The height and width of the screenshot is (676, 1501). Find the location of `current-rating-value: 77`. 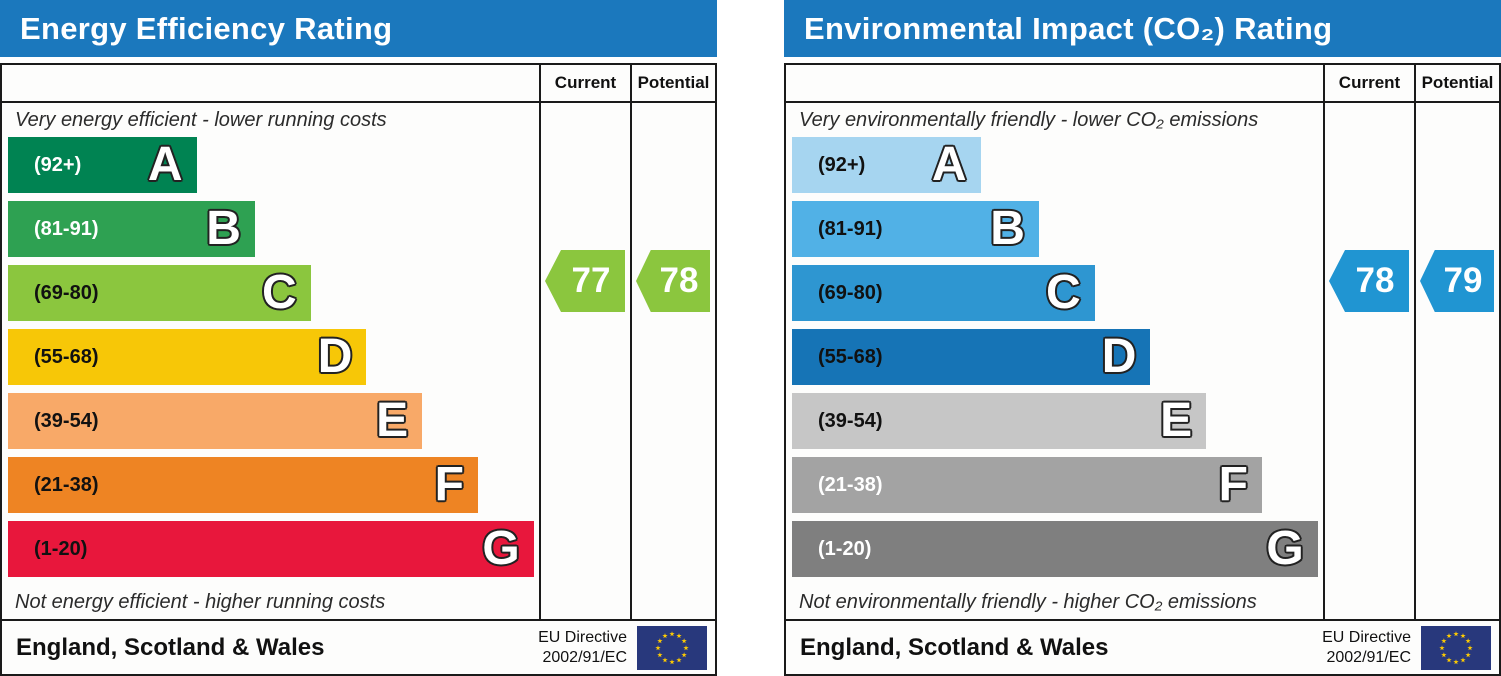

current-rating-value: 77 is located at coordinates (591, 280).